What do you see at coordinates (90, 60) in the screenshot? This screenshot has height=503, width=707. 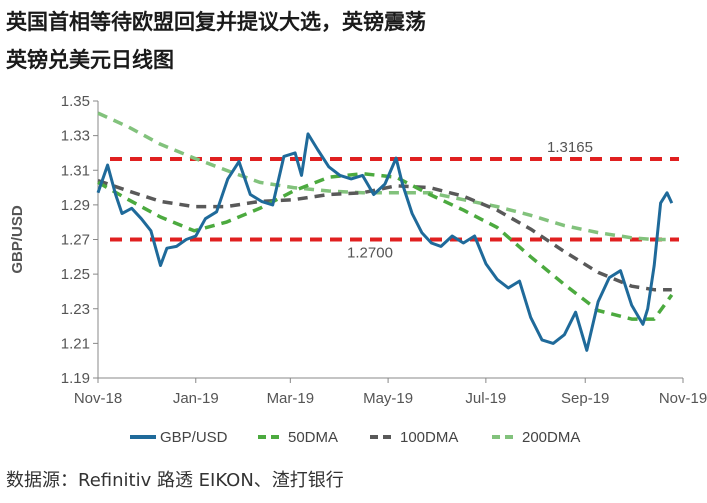 I see `chart-subtitle: 英镑兑美元日线图` at bounding box center [90, 60].